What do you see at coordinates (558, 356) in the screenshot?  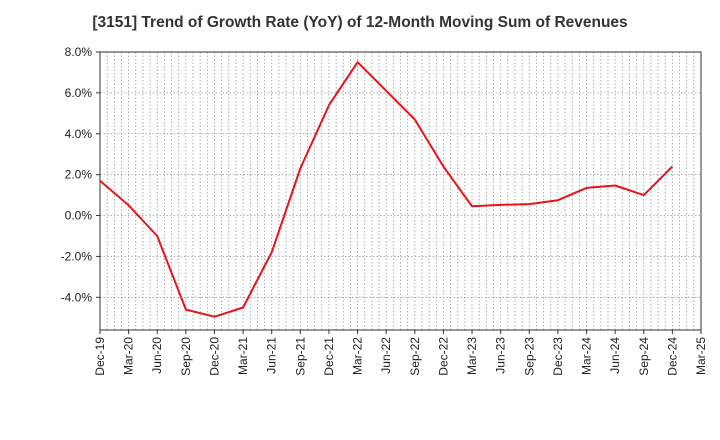 I see `x-tick-label: Dec-23` at bounding box center [558, 356].